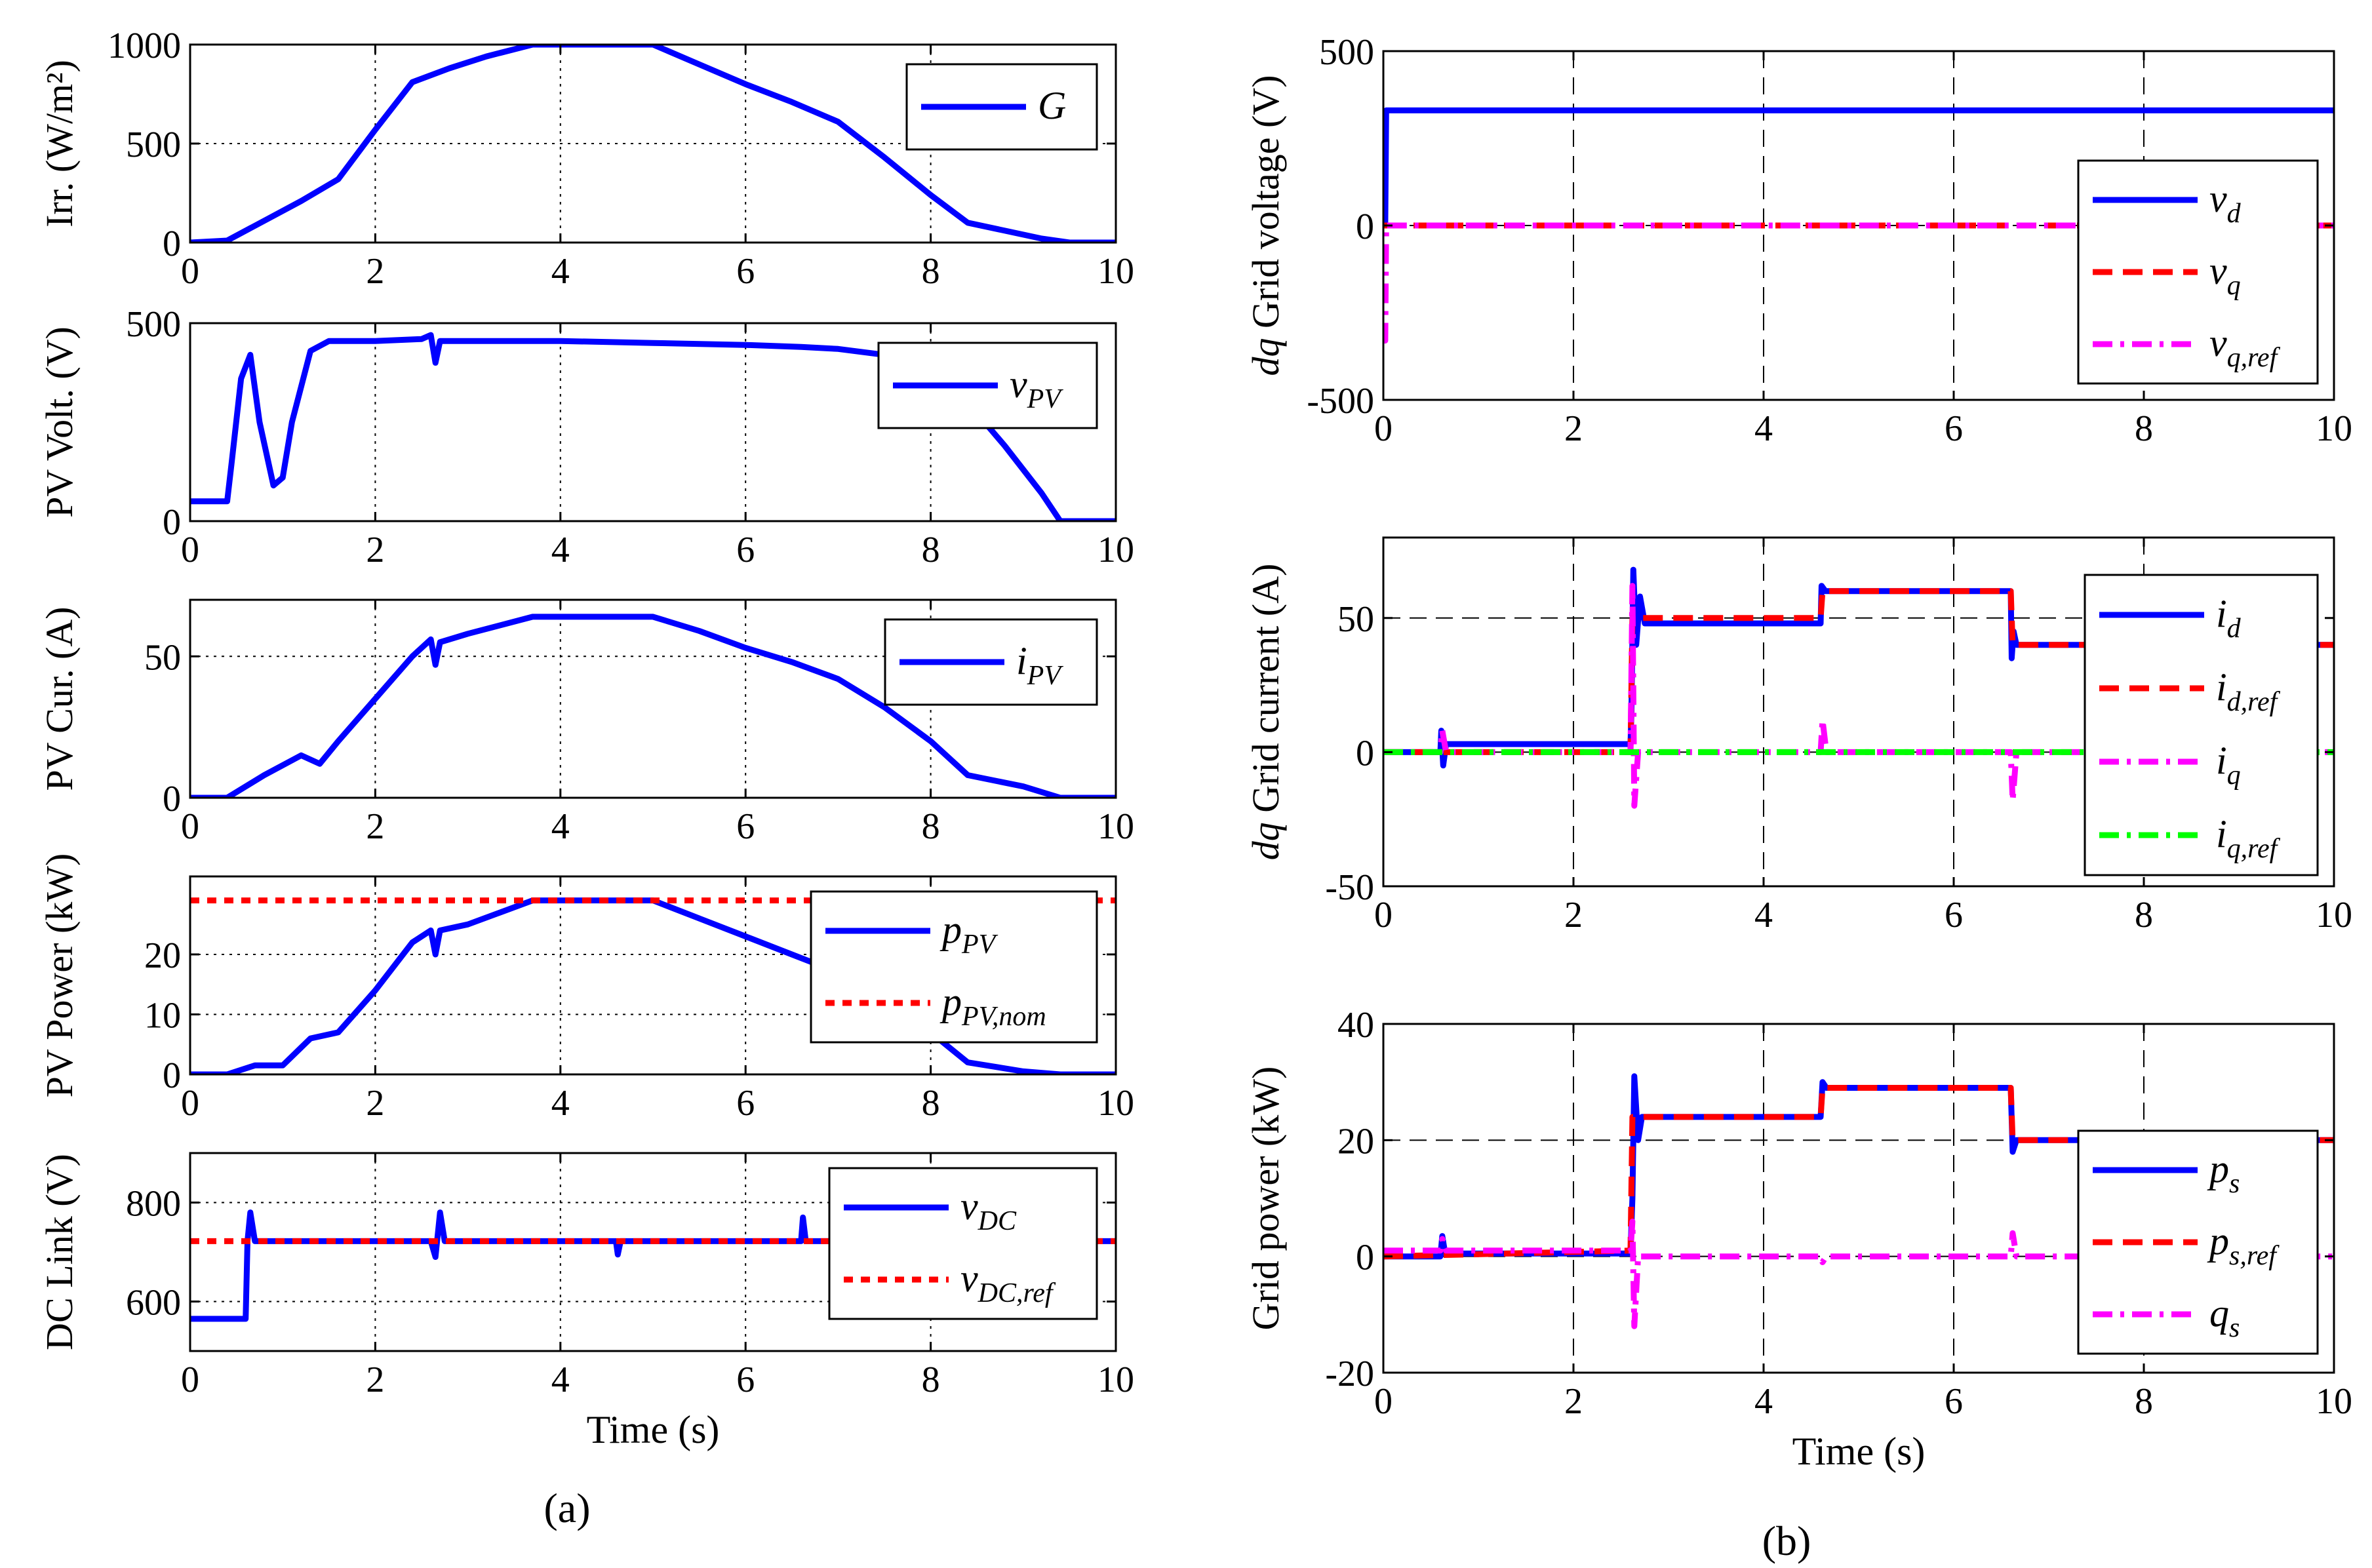 The height and width of the screenshot is (1568, 2372). Describe the element at coordinates (2219, 1313) in the screenshot. I see `legend-label-main: q` at that location.